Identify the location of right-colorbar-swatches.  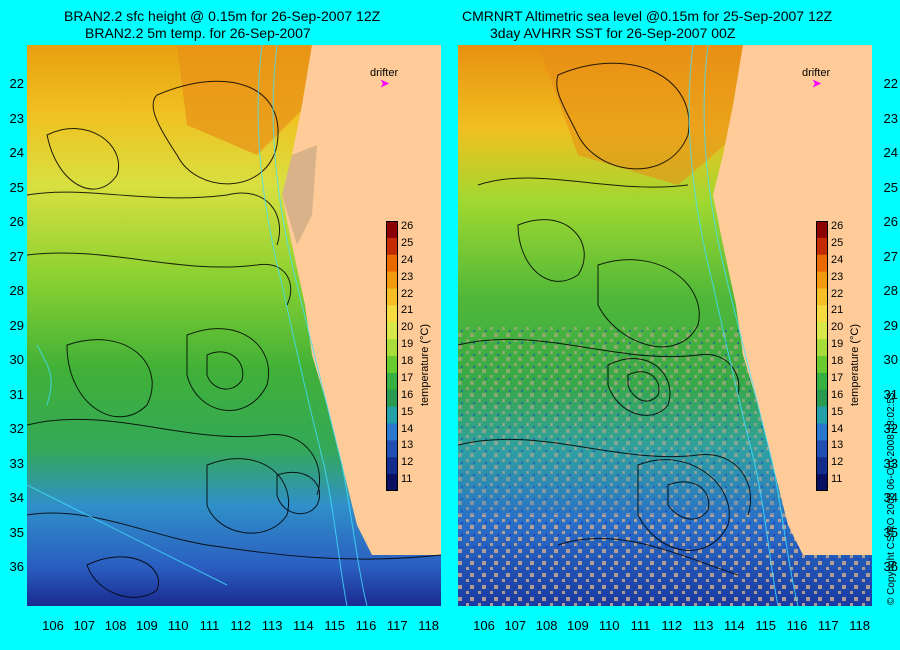
(822, 356).